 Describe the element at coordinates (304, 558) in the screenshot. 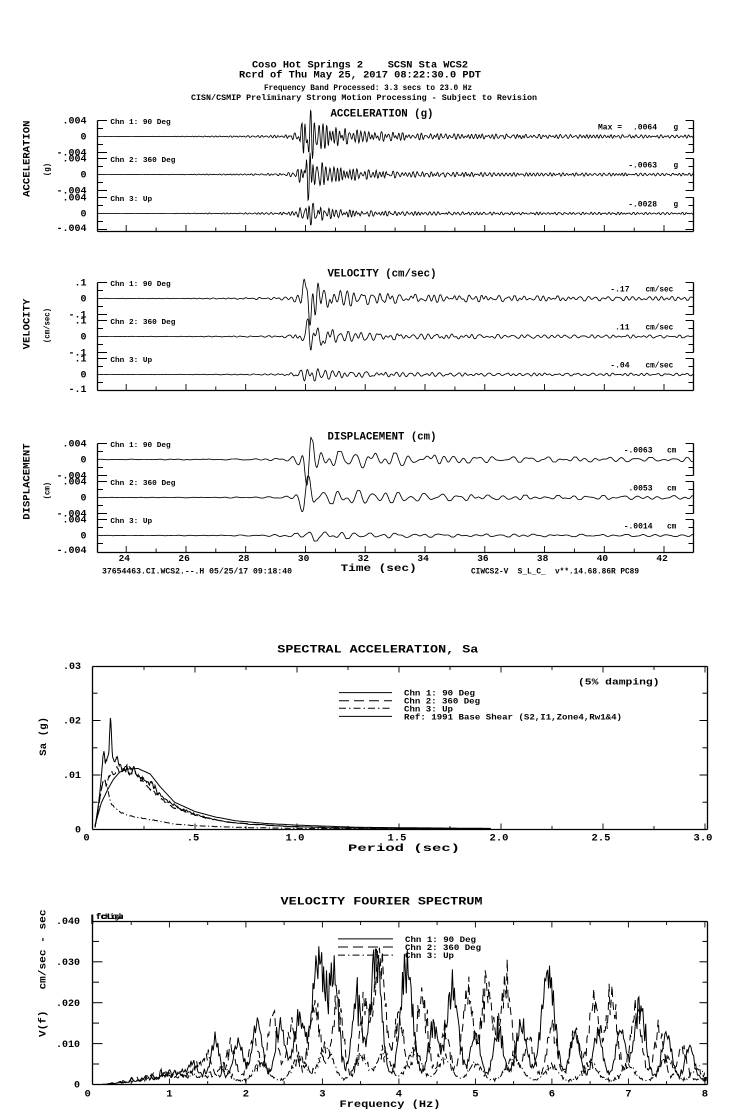

I see `svg-text: 30` at that location.